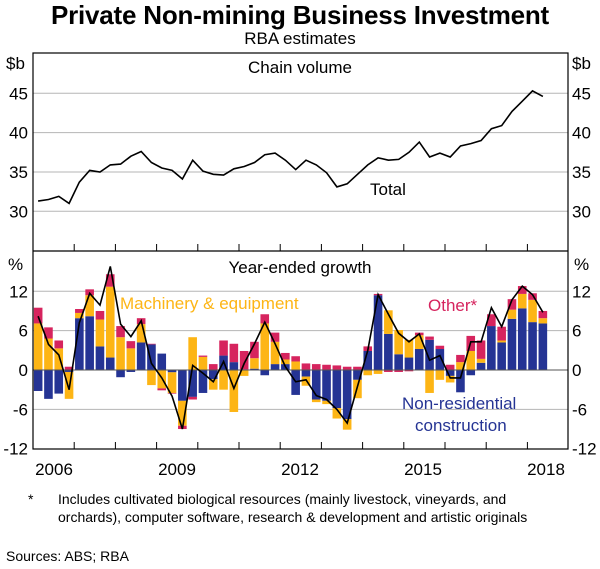 The width and height of the screenshot is (600, 569). What do you see at coordinates (388, 189) in the screenshot?
I see `top-series-label: Total` at bounding box center [388, 189].